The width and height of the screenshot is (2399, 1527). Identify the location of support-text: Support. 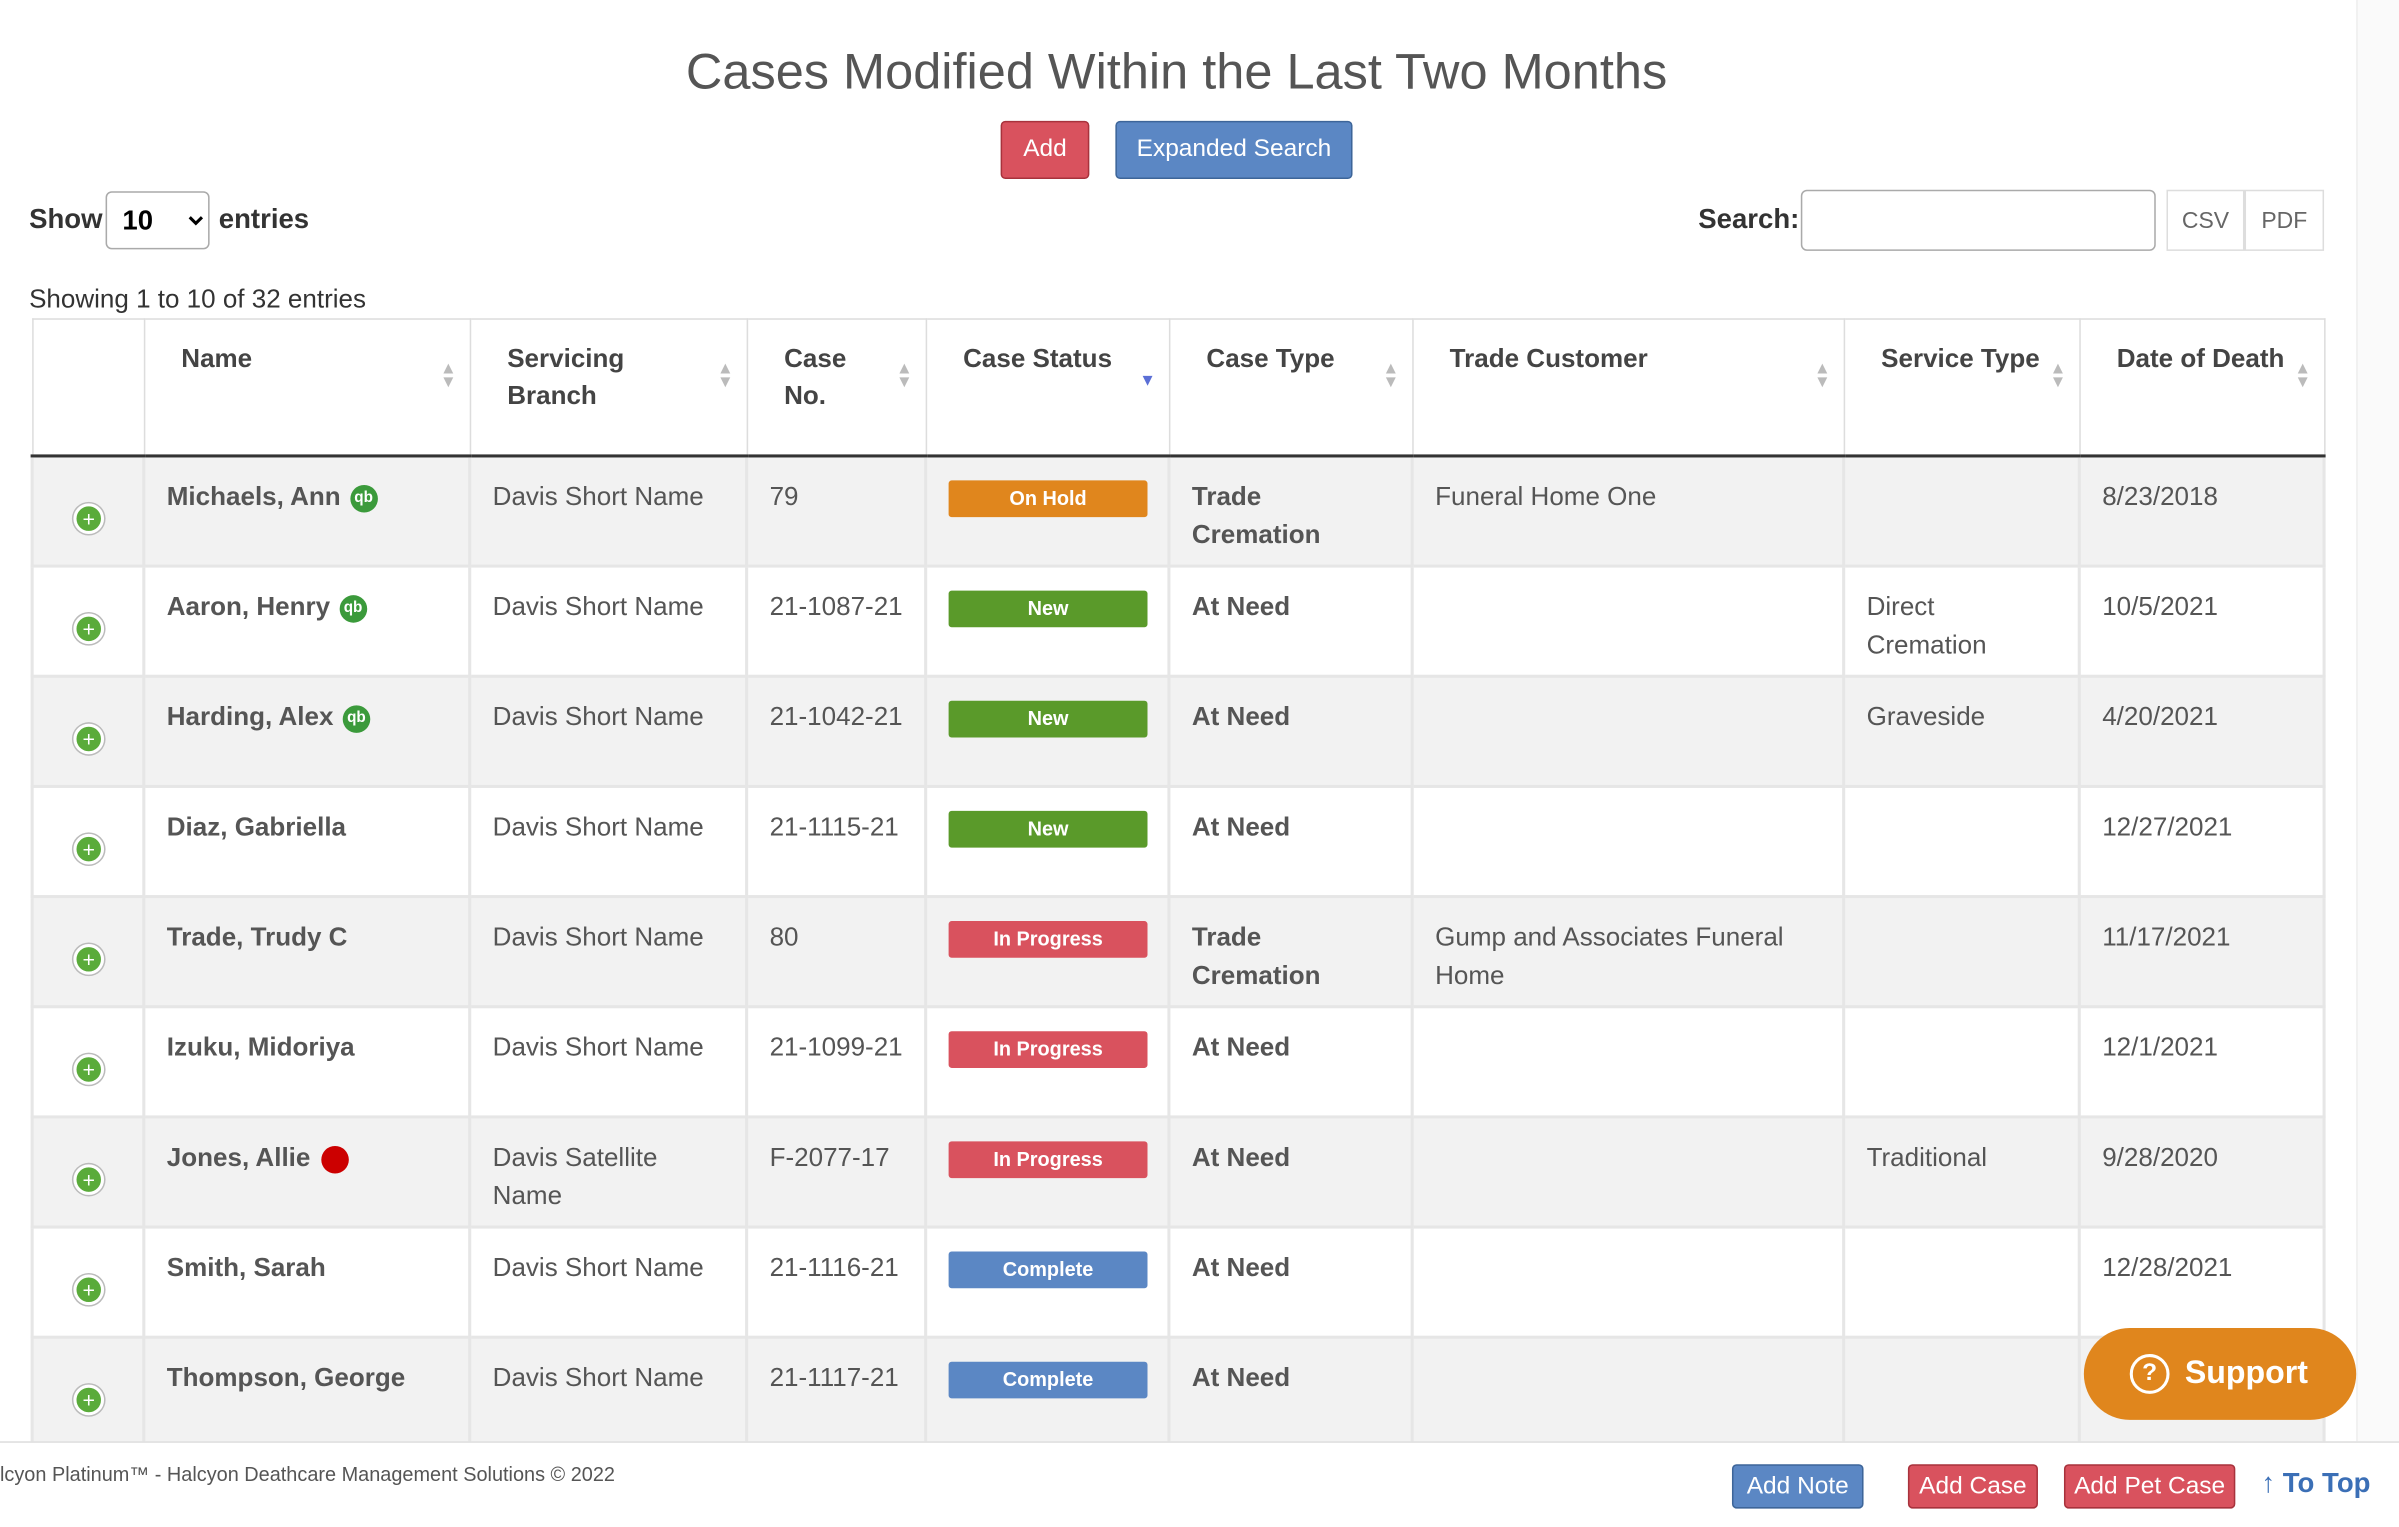
(2246, 1373).